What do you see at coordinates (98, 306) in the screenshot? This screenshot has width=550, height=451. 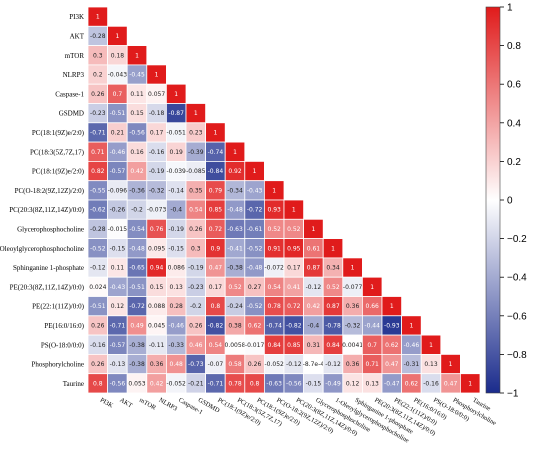 I see `cell-value-label: -0.51` at bounding box center [98, 306].